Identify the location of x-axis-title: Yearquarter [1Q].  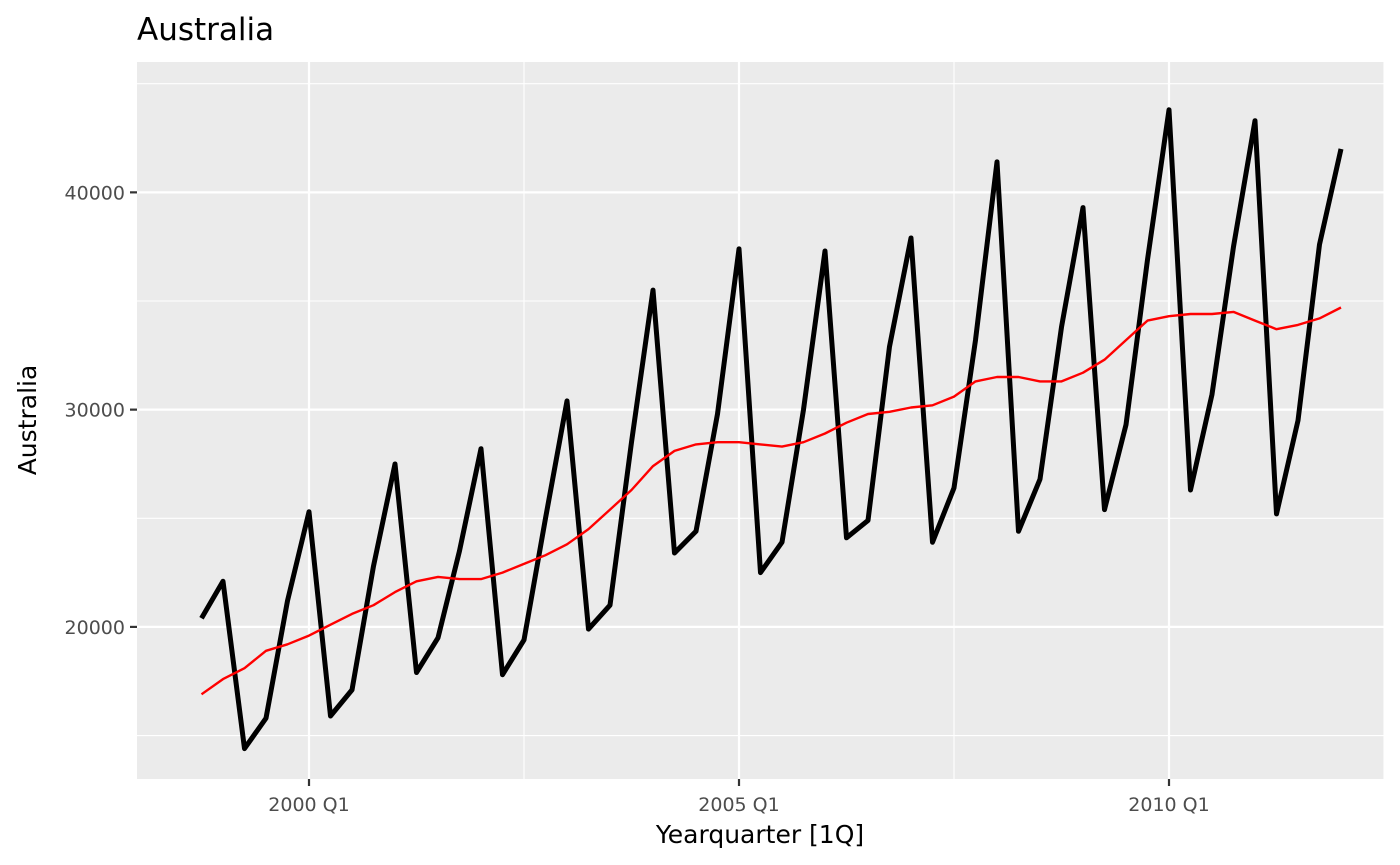
(759, 834).